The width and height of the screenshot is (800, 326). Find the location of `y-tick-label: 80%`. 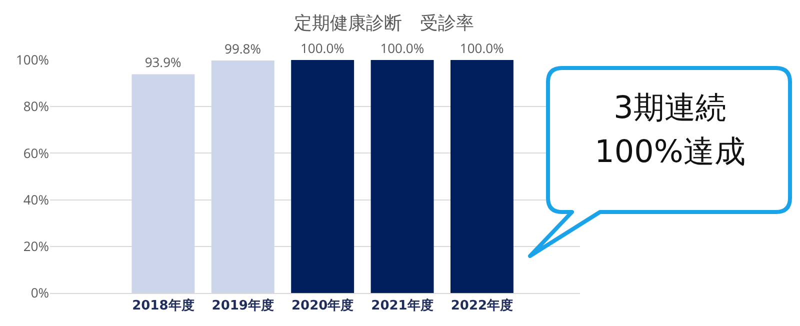

y-tick-label: 80% is located at coordinates (36, 106).